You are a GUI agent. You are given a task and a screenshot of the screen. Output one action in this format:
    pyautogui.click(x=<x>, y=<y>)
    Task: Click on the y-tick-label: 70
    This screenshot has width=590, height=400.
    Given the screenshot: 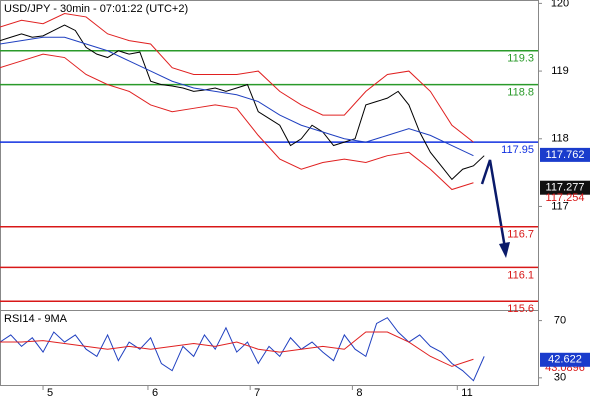 What is the action you would take?
    pyautogui.click(x=560, y=320)
    